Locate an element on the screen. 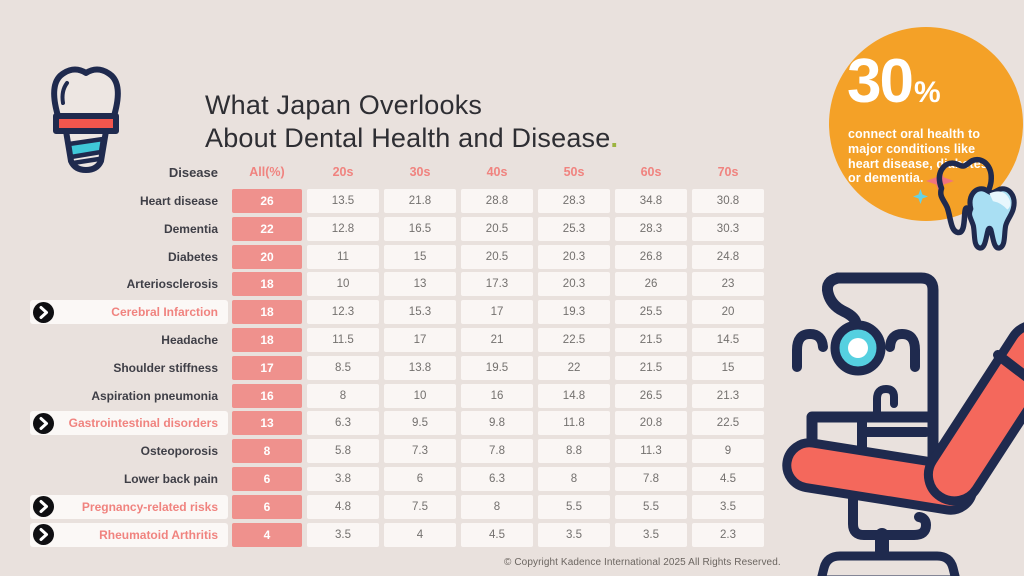 The height and width of the screenshot is (576, 1024). dental-chair-illustration is located at coordinates (903, 424).